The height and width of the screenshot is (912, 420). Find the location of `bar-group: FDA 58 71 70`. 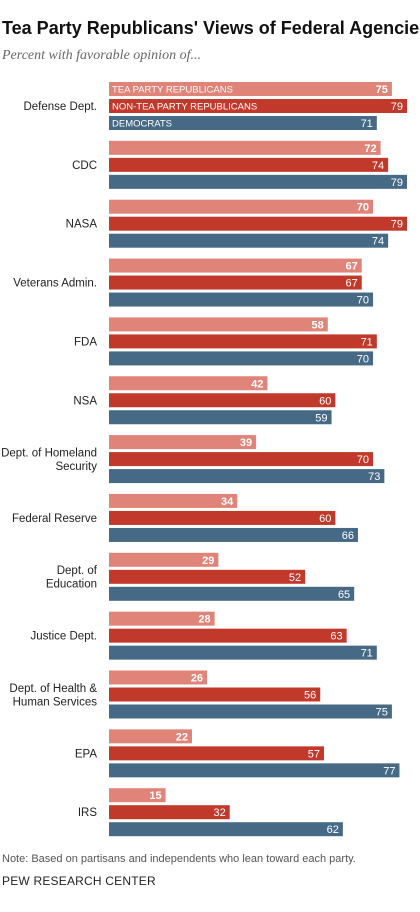

bar-group: FDA 58 71 70 is located at coordinates (225, 341).